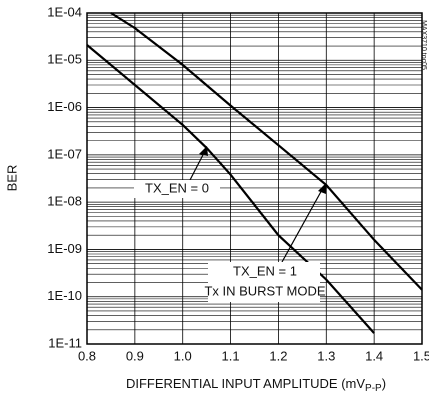 The height and width of the screenshot is (410, 429). I want to click on x-tick-label: 1.2, so click(278, 355).